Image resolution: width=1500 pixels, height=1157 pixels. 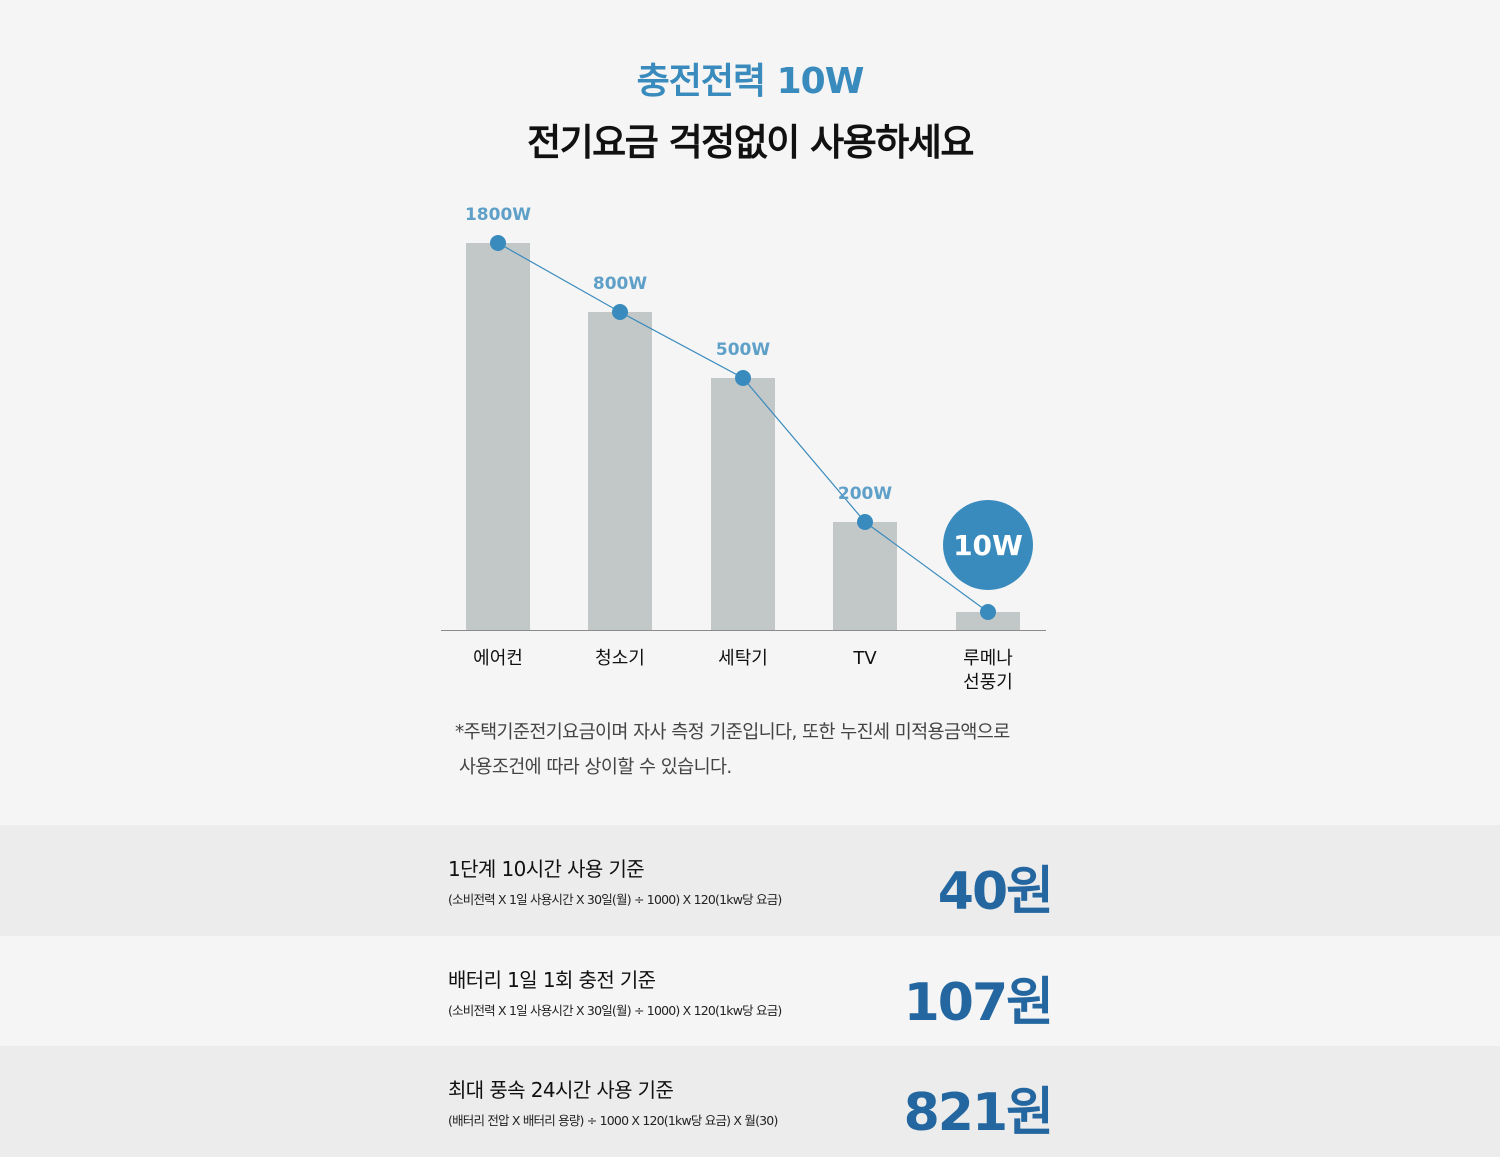 I want to click on value-label-3: 200W, so click(x=865, y=494).